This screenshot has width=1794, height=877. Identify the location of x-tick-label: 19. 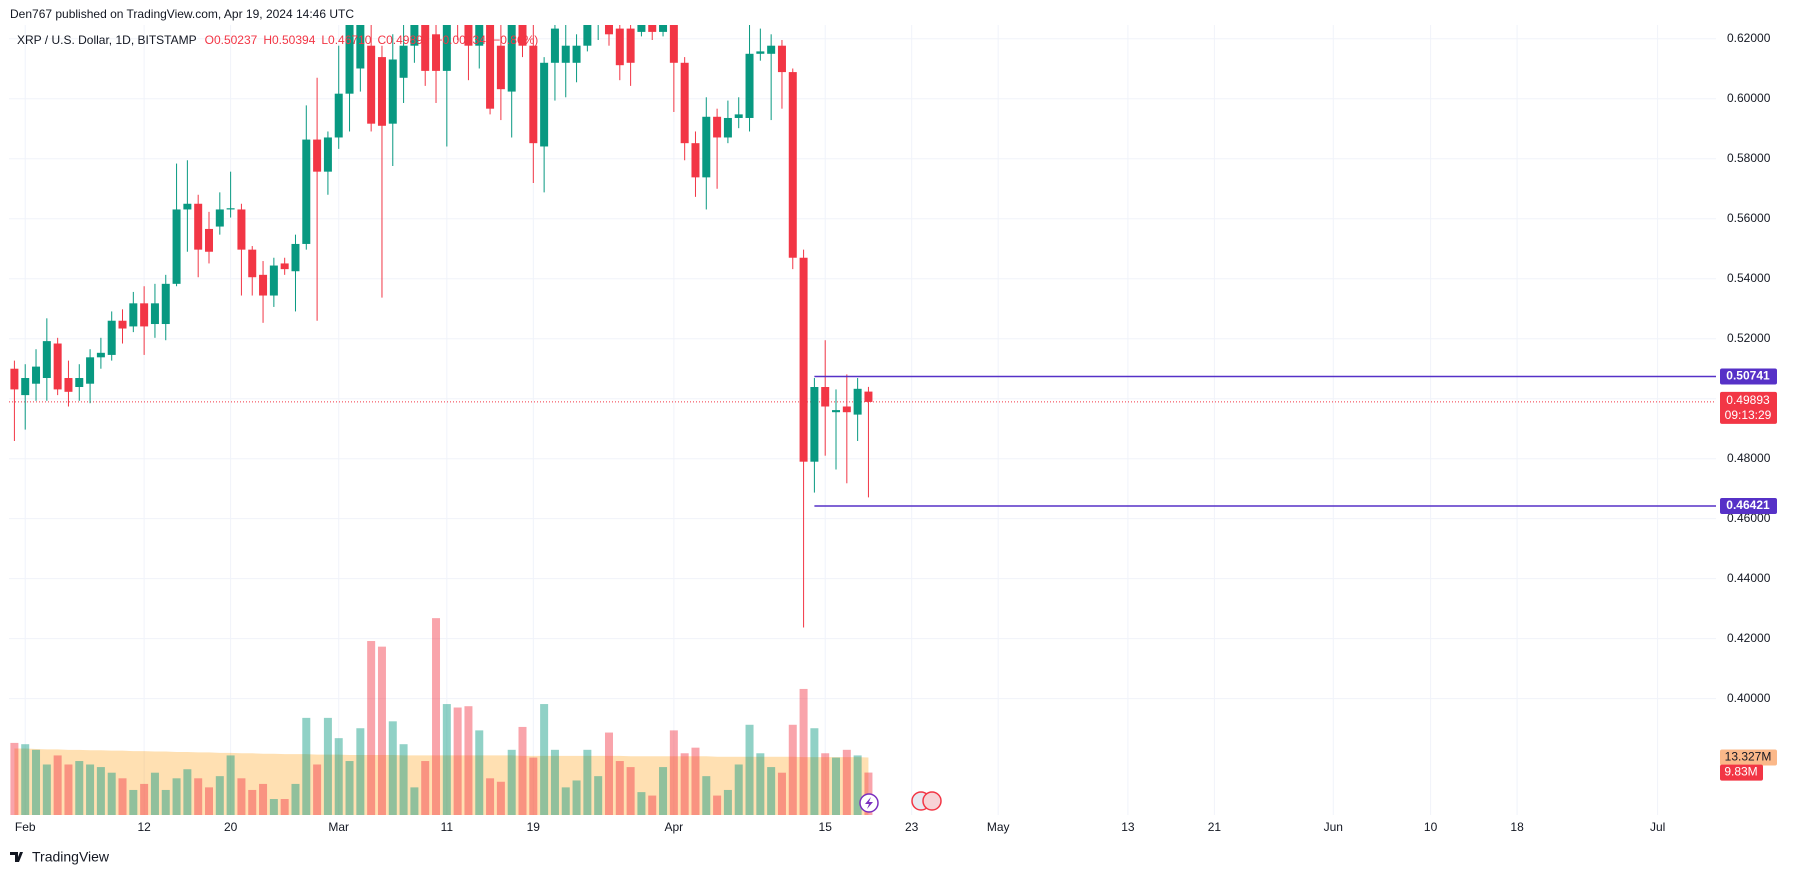
(534, 827).